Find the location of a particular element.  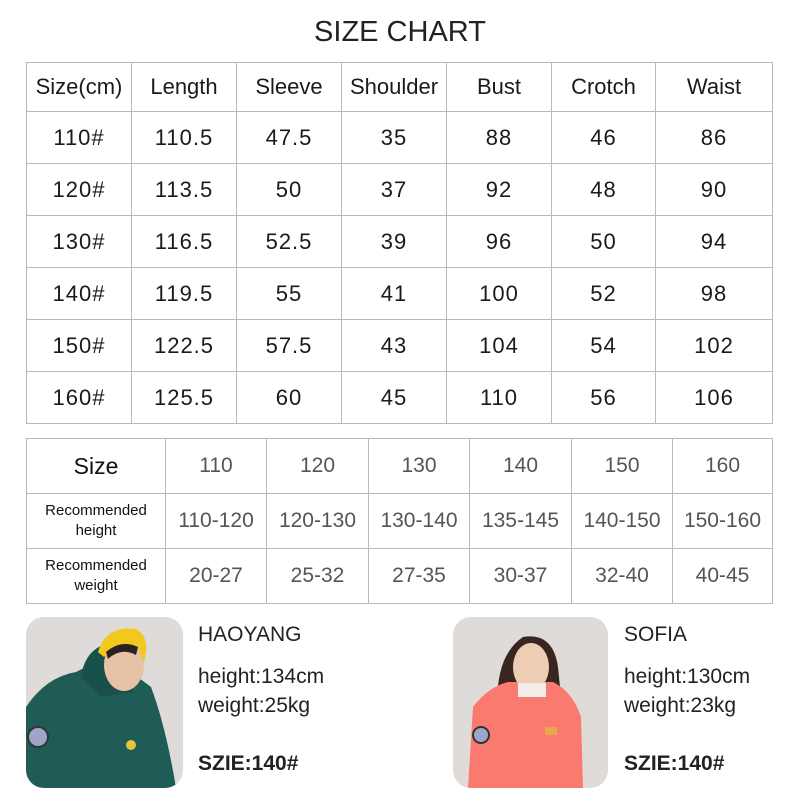

measurement-cell: 110 is located at coordinates (499, 397).